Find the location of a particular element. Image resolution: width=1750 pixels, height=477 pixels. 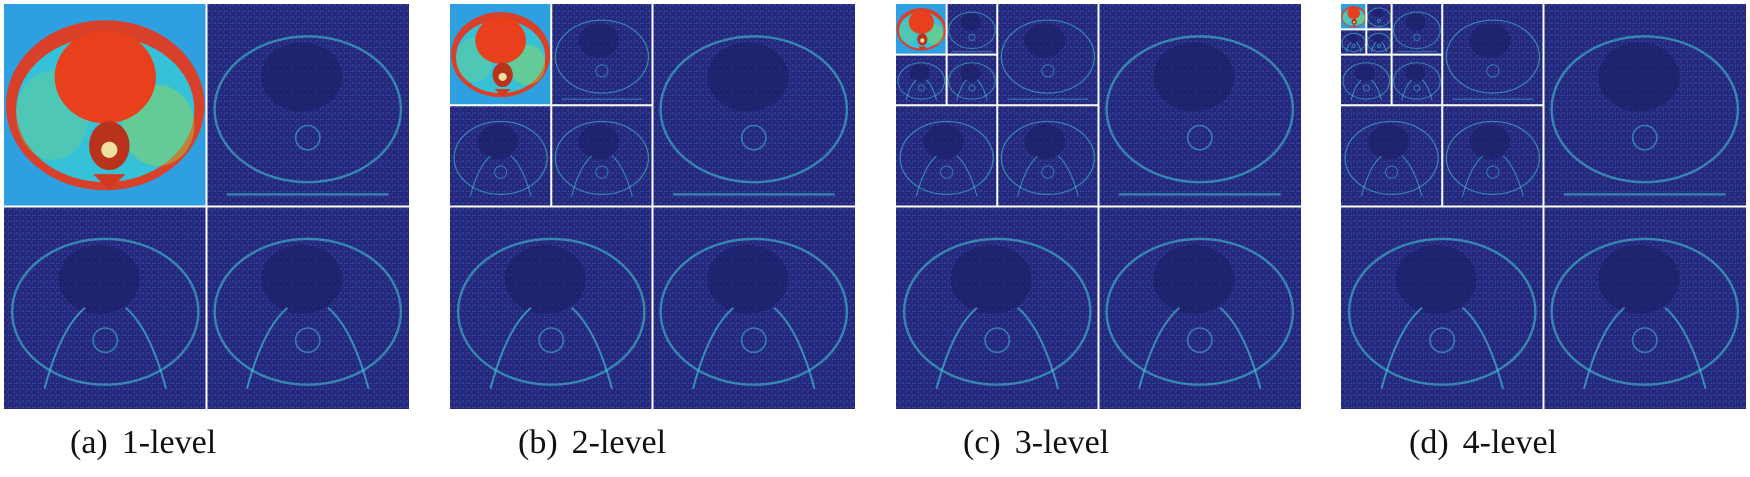

caption-d: (d) 4-level is located at coordinates (1483, 443).